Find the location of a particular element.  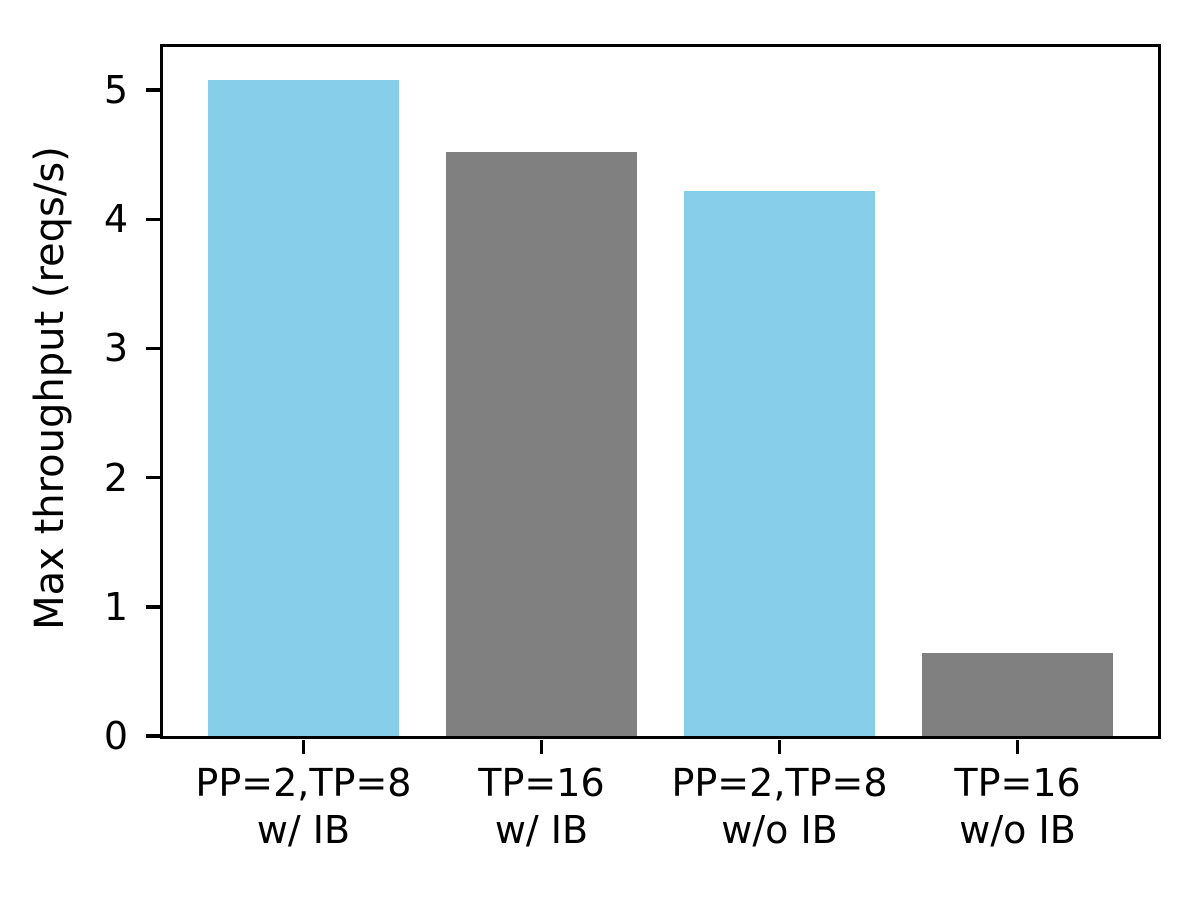

y-tick-label: 5 is located at coordinates (115, 90).